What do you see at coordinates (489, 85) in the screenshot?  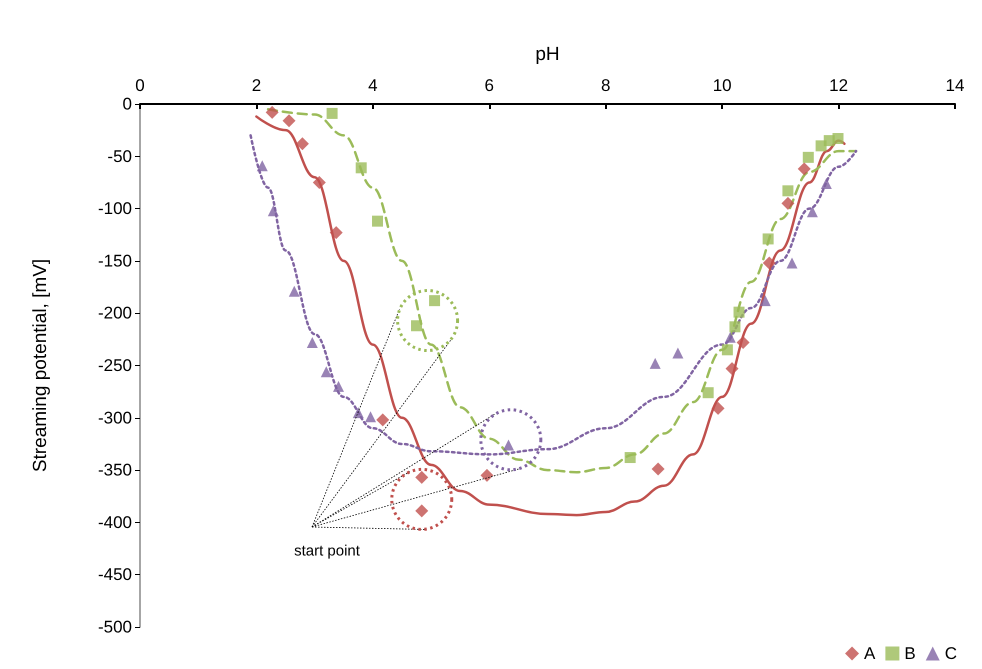 I see `x-tick-label: 6` at bounding box center [489, 85].